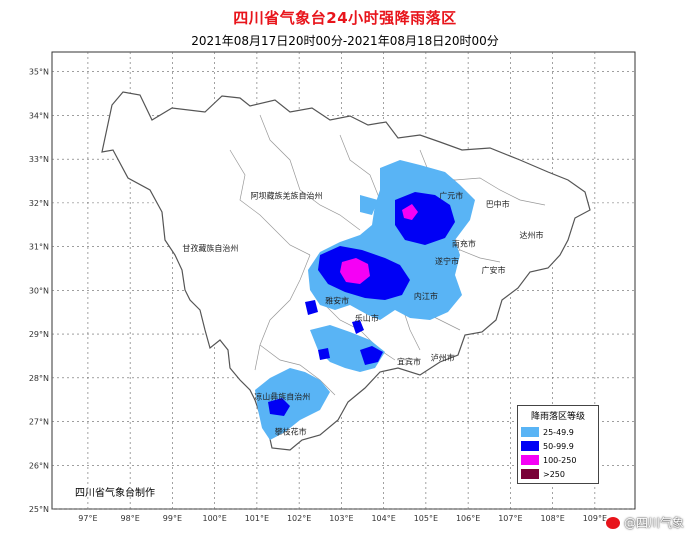  I want to click on region-label: 攀枝花市, so click(291, 432).